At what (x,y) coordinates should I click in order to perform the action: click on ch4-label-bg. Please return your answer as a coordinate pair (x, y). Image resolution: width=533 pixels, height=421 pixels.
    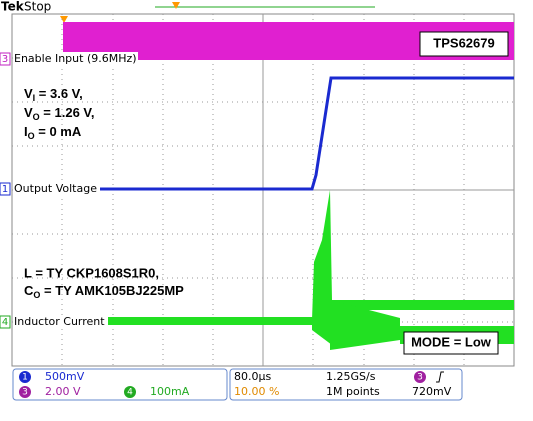
    Looking at the image, I should click on (60, 322).